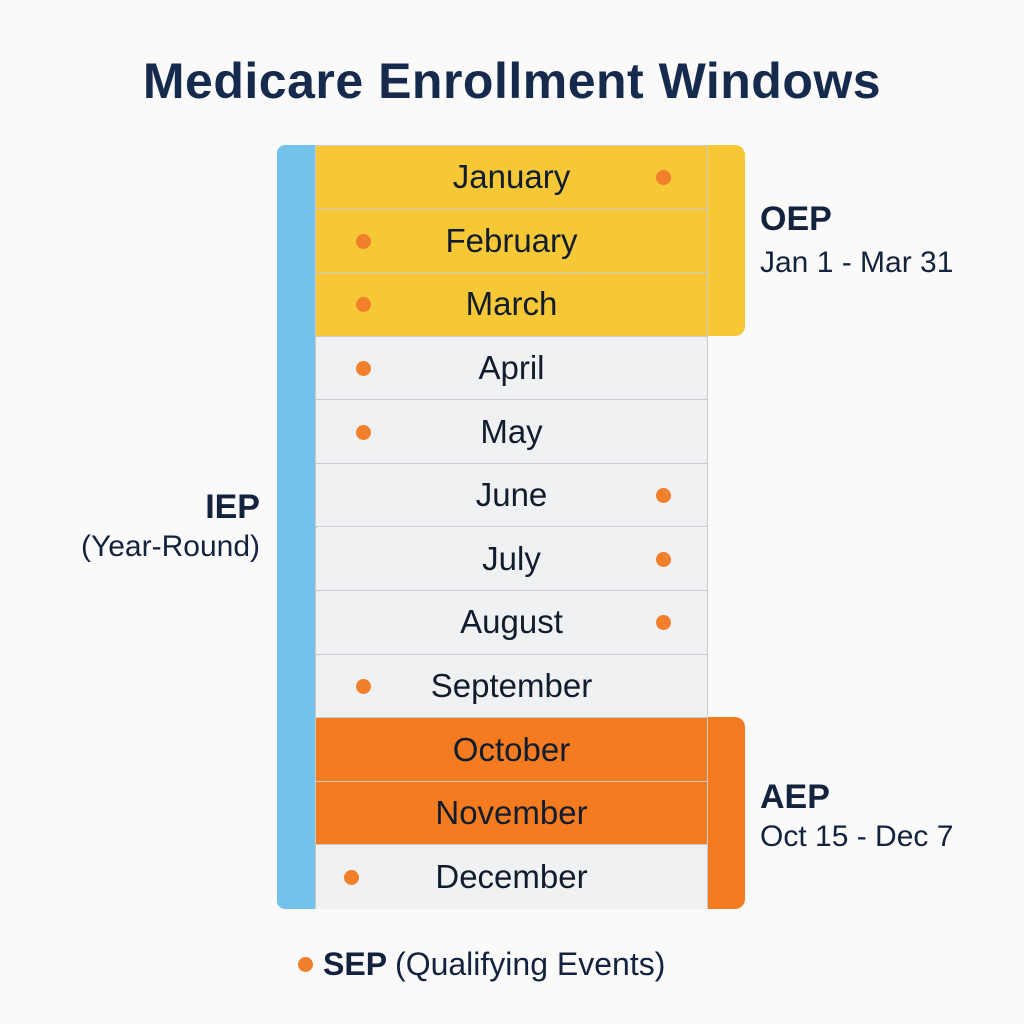 This screenshot has width=1024, height=1024. I want to click on month-label: July, so click(511, 558).